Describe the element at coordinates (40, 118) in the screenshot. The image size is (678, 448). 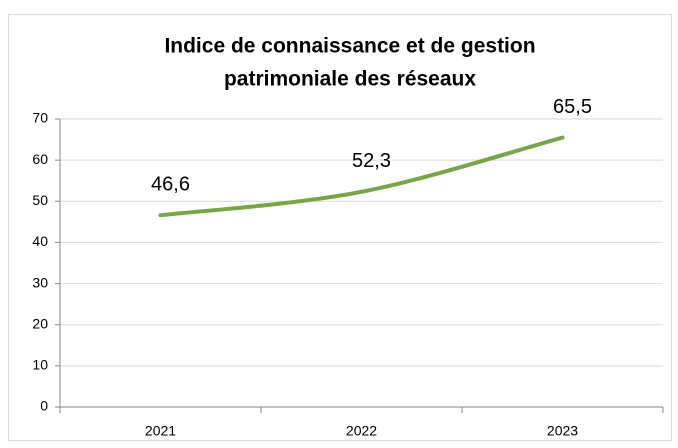
I see `y-tick-label: 70` at that location.